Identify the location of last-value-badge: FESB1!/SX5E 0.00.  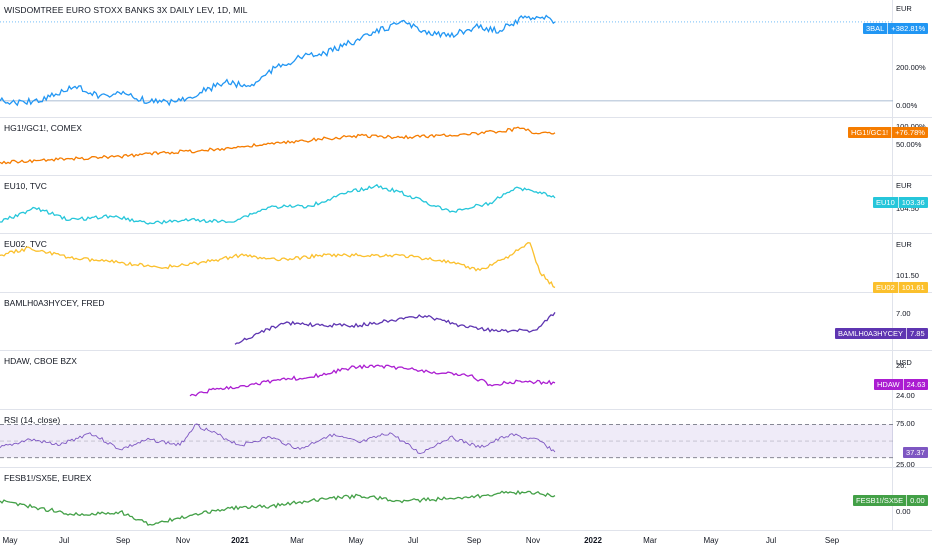
(890, 500).